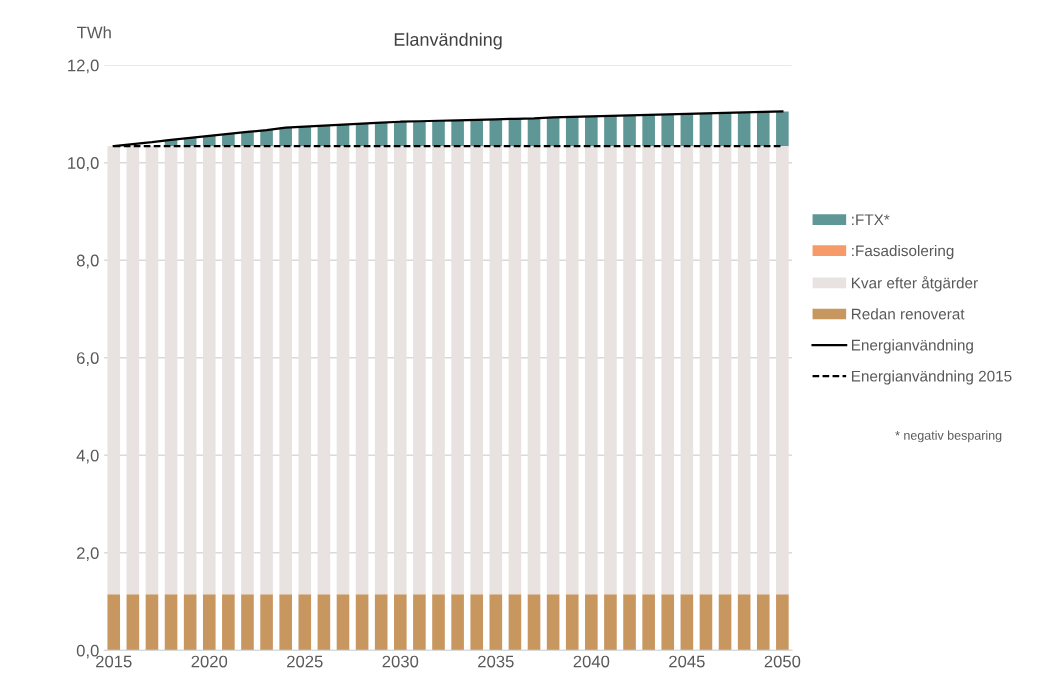 Image resolution: width=1042 pixels, height=686 pixels. I want to click on x-tick-label: 2025, so click(305, 661).